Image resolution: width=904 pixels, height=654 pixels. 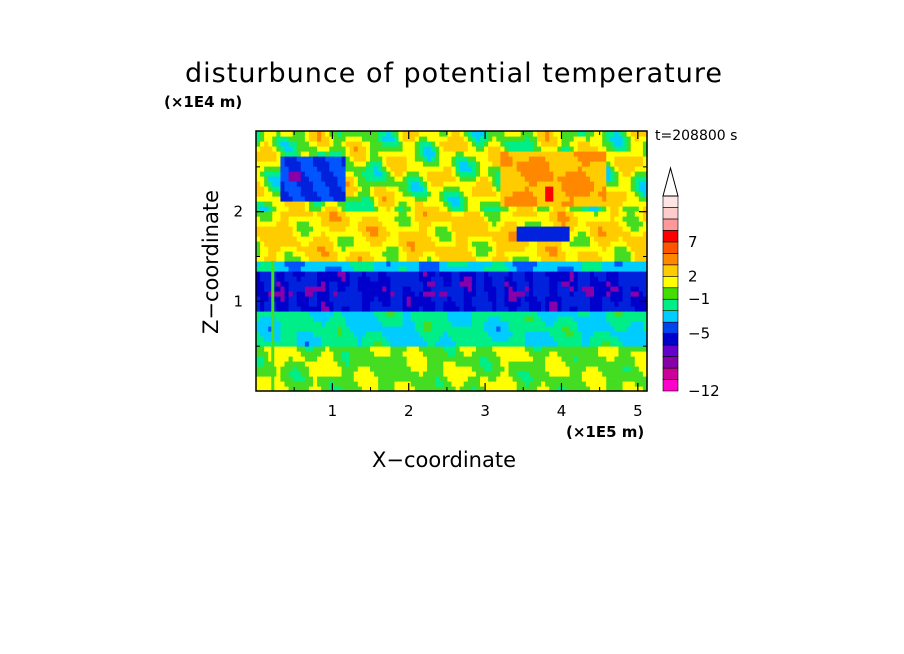 What do you see at coordinates (454, 73) in the screenshot?
I see `chart-title: disturbunce of potential temperature` at bounding box center [454, 73].